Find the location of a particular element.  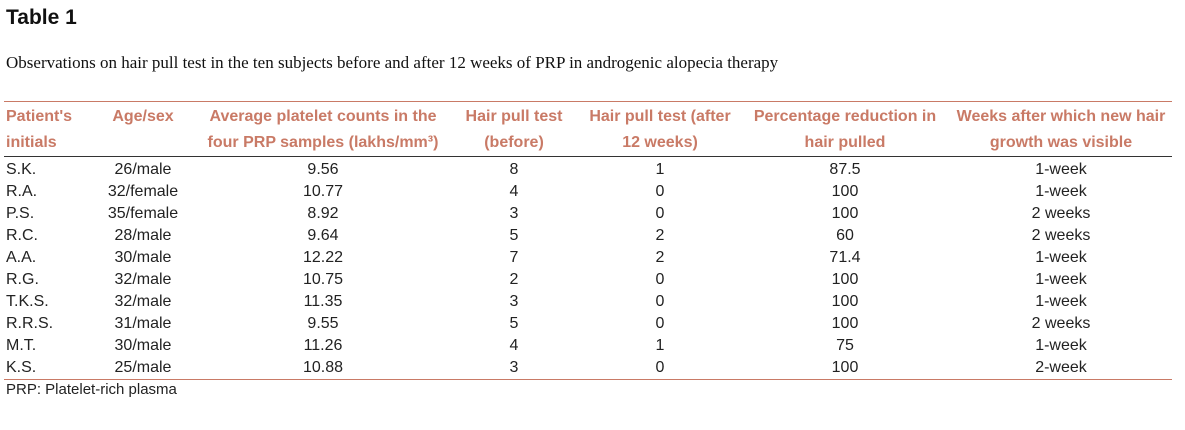

table-cell: 75 is located at coordinates (845, 345).